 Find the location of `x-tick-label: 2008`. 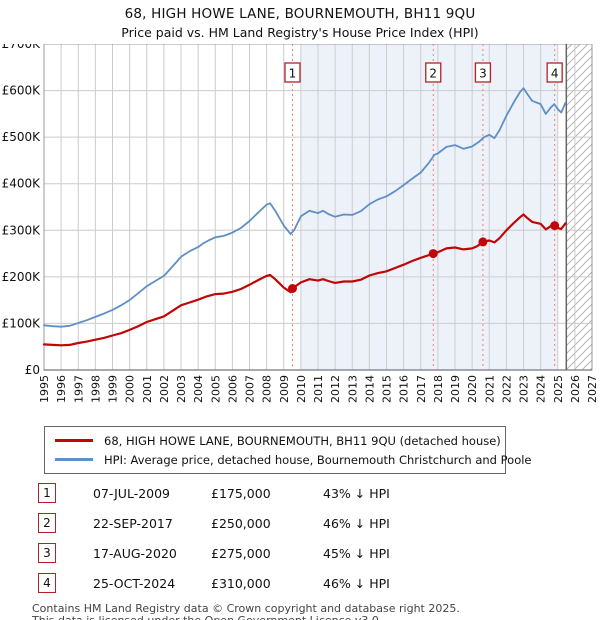

x-tick-label: 2008 is located at coordinates (267, 389).